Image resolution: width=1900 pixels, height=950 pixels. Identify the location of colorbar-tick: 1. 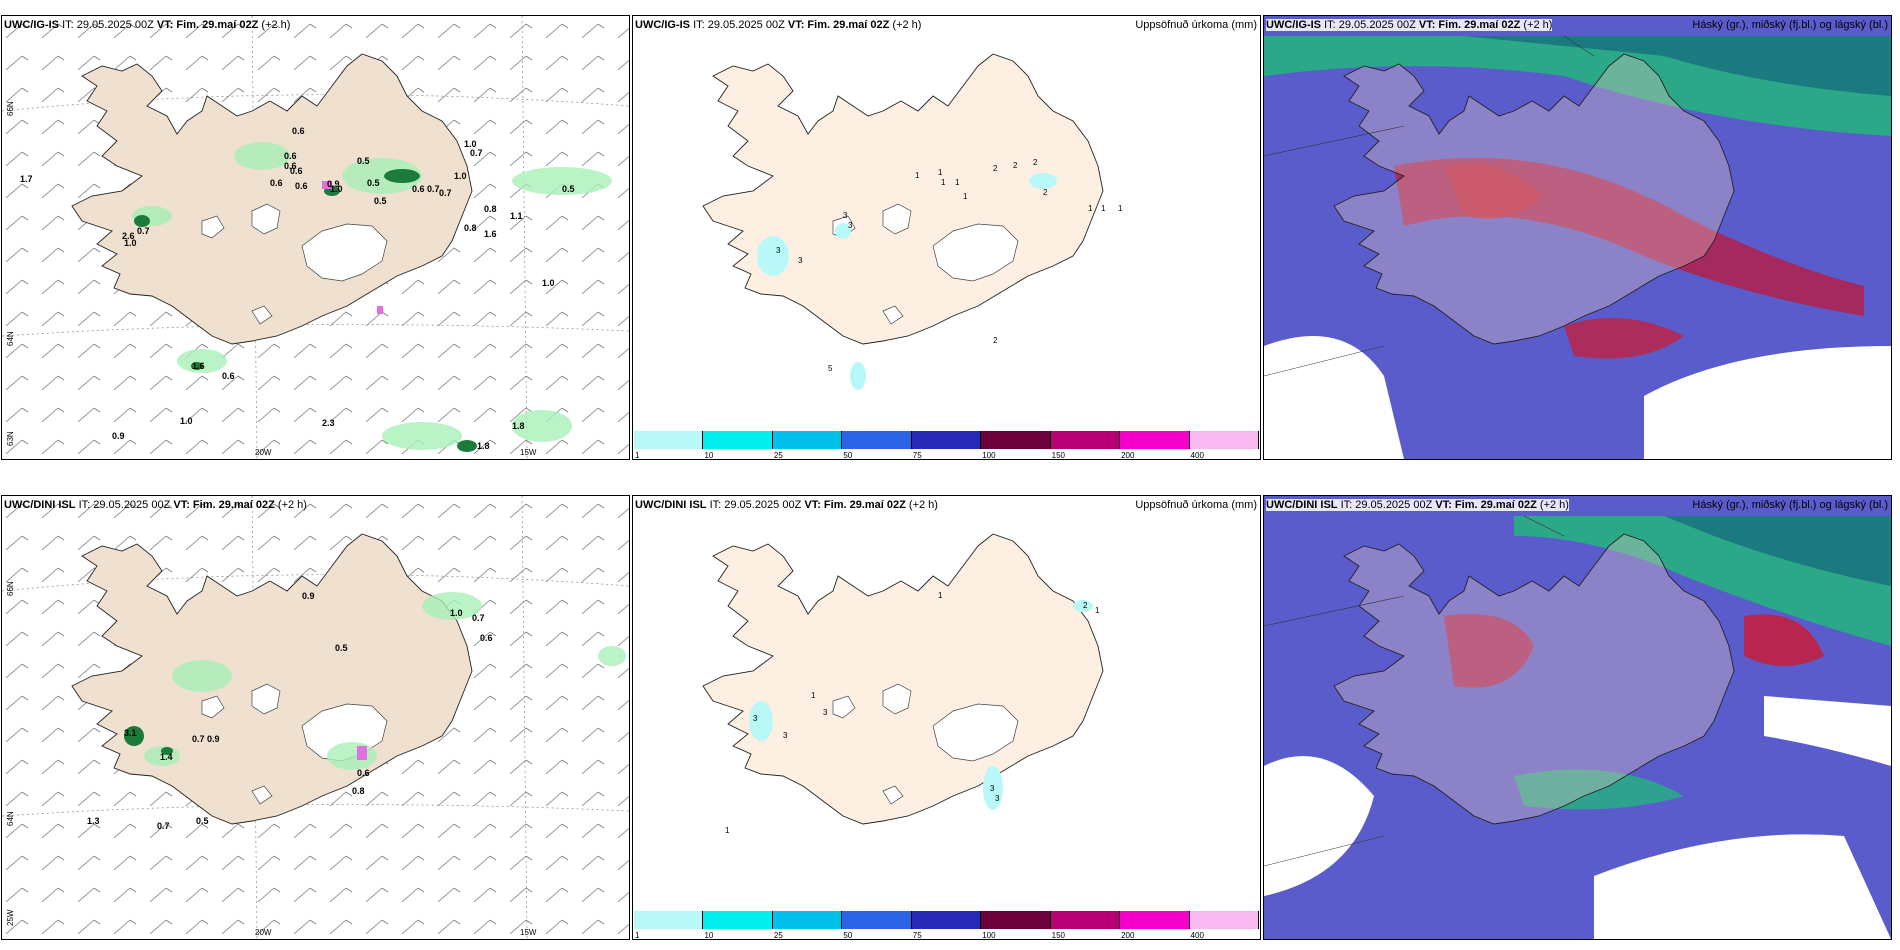
(637, 935).